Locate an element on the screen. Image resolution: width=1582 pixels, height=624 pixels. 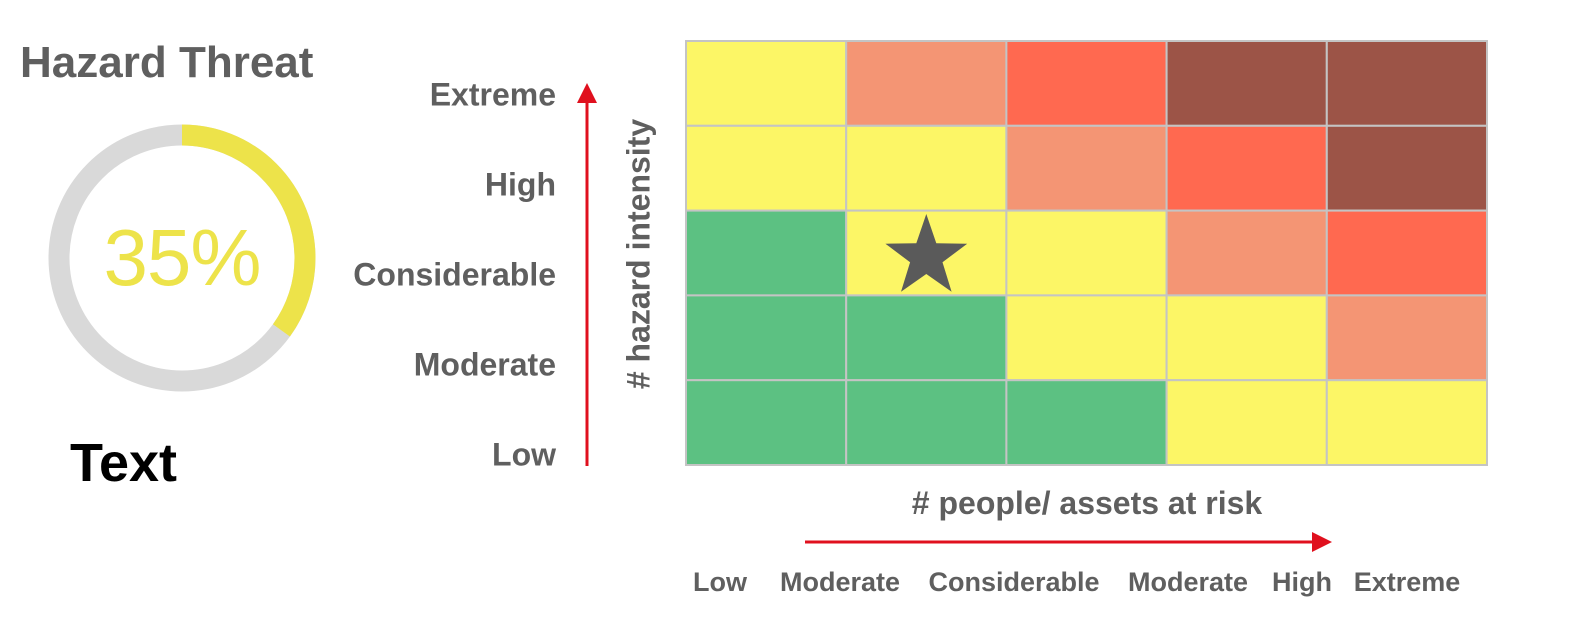
y-tick-label-low: Low is located at coordinates (524, 454).